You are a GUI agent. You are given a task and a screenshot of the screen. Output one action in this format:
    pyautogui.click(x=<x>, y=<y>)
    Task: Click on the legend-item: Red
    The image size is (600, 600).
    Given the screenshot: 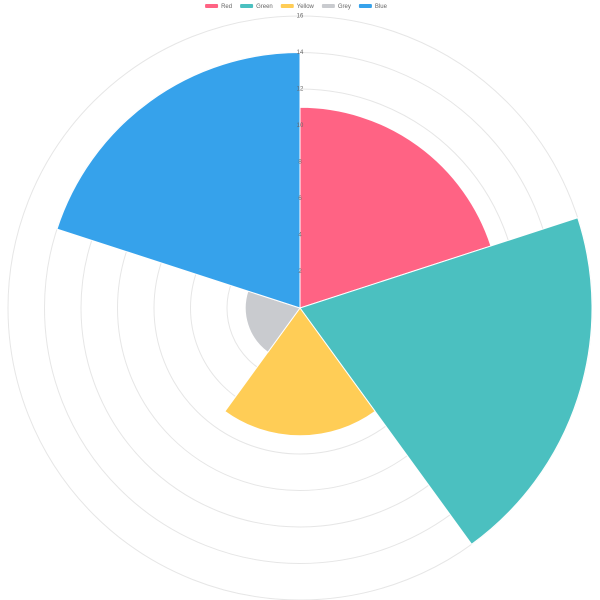 What is the action you would take?
    pyautogui.click(x=218, y=7)
    